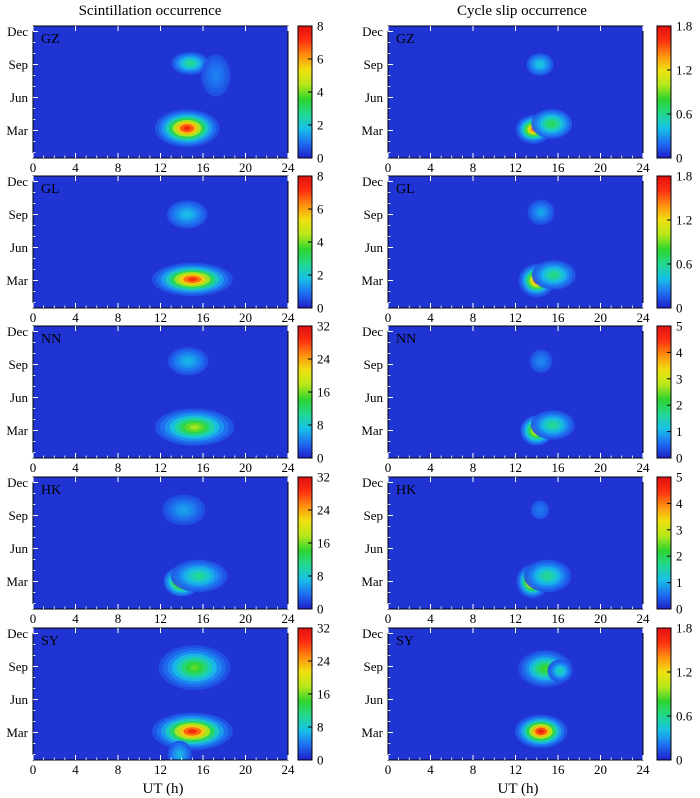 This screenshot has width=700, height=798. I want to click on colorbar-tick-label: 1, so click(679, 431).